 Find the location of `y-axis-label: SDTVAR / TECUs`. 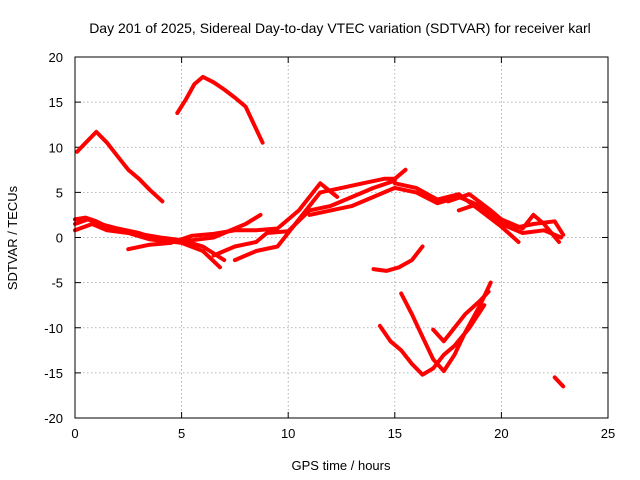

y-axis-label: SDTVAR / TECUs is located at coordinates (12, 237).